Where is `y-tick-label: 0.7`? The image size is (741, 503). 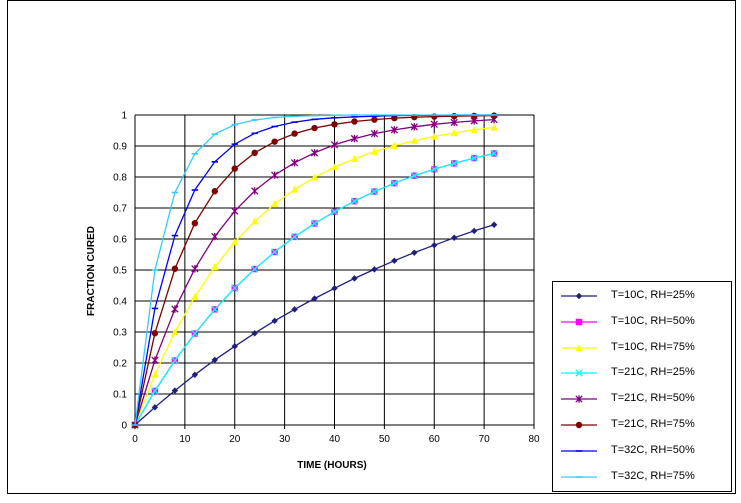
y-tick-label: 0.7 is located at coordinates (120, 209).